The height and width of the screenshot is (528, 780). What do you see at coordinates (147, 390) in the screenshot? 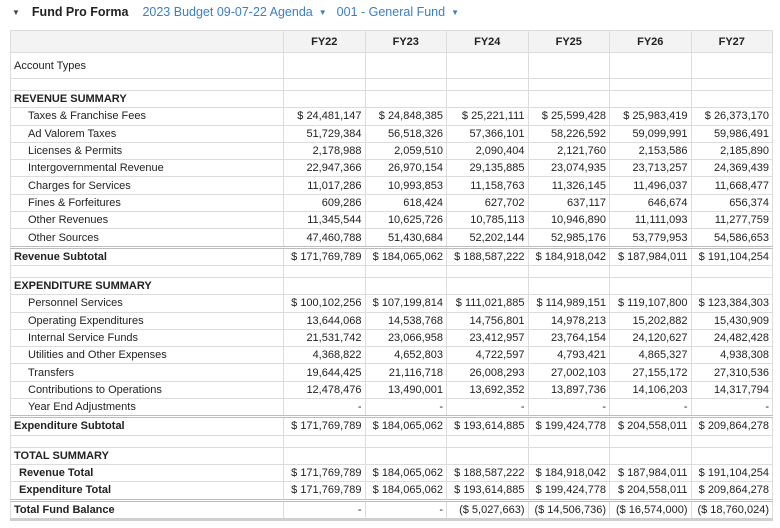
I see `row-label: Contributions to Operations` at bounding box center [147, 390].